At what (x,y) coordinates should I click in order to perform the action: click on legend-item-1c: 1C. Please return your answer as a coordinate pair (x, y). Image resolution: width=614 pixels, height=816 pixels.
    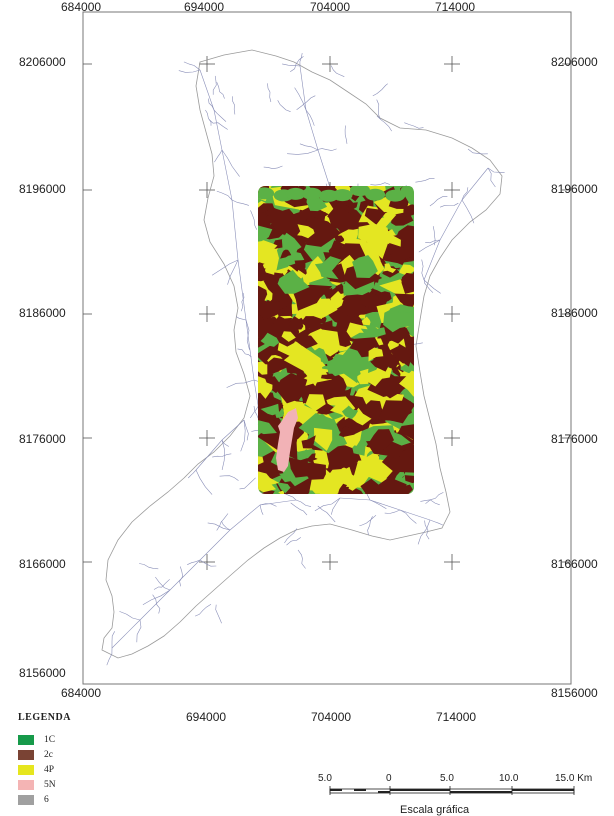
    Looking at the image, I should click on (37, 739).